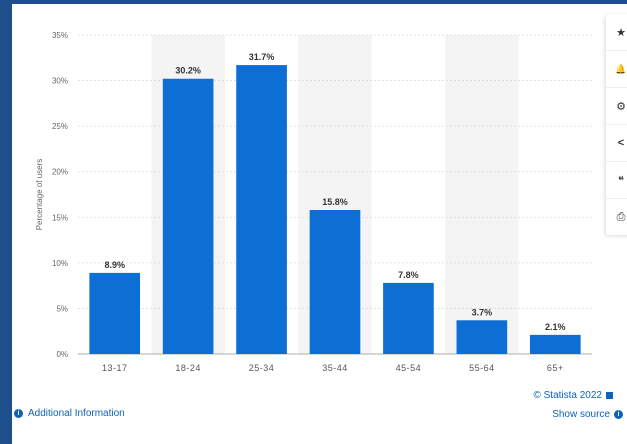 This screenshot has height=444, width=627. What do you see at coordinates (616, 106) in the screenshot?
I see `settings-gear-icon: ⚙` at bounding box center [616, 106].